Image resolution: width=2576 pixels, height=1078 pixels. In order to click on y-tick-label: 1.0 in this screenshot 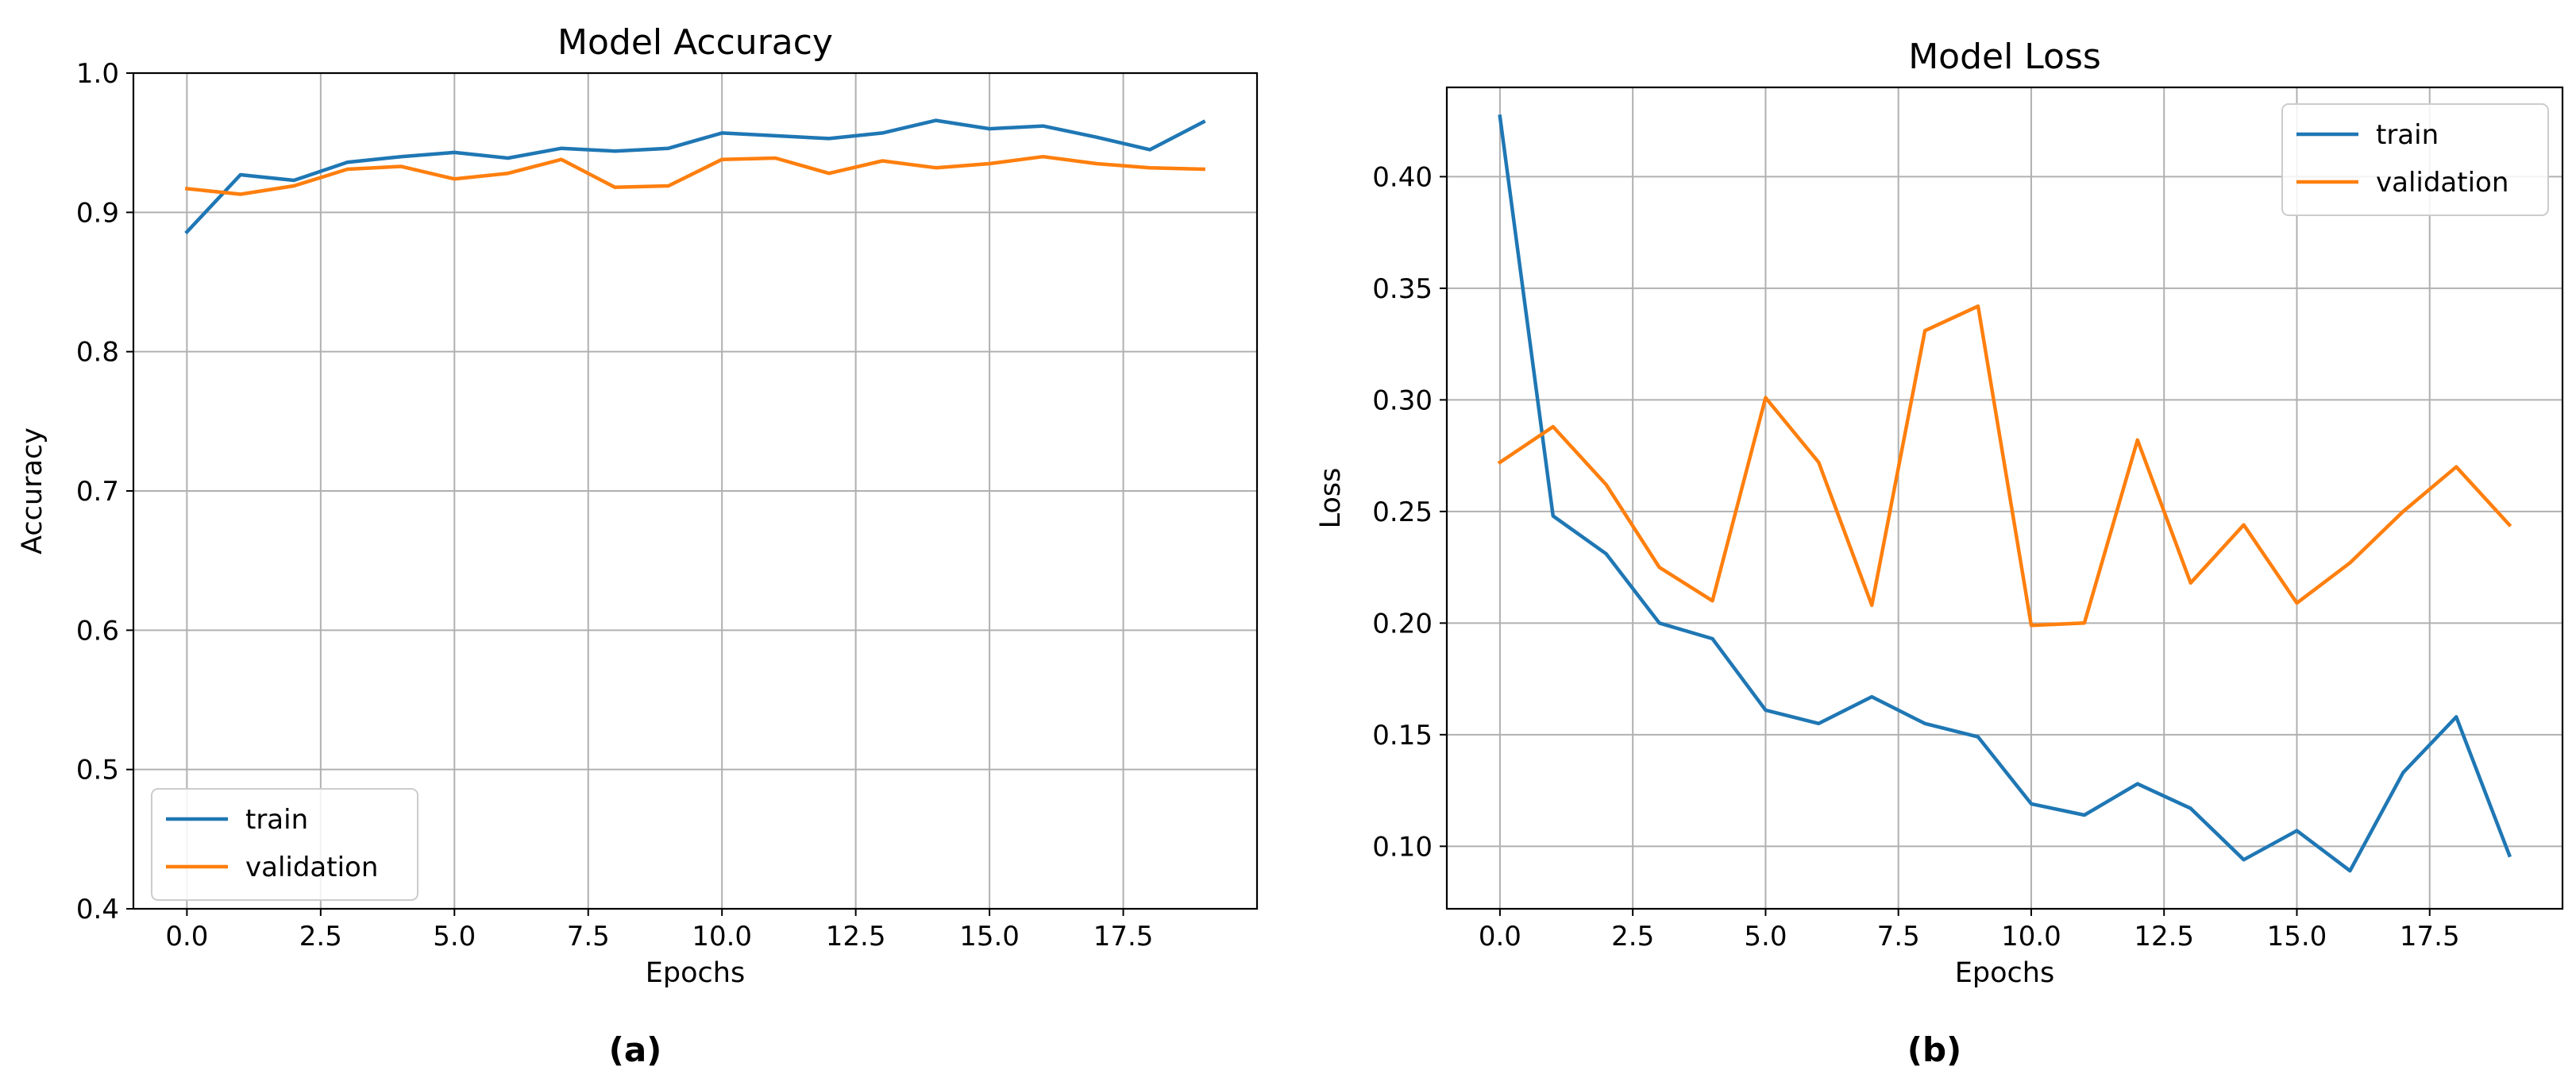, I will do `click(97, 74)`.